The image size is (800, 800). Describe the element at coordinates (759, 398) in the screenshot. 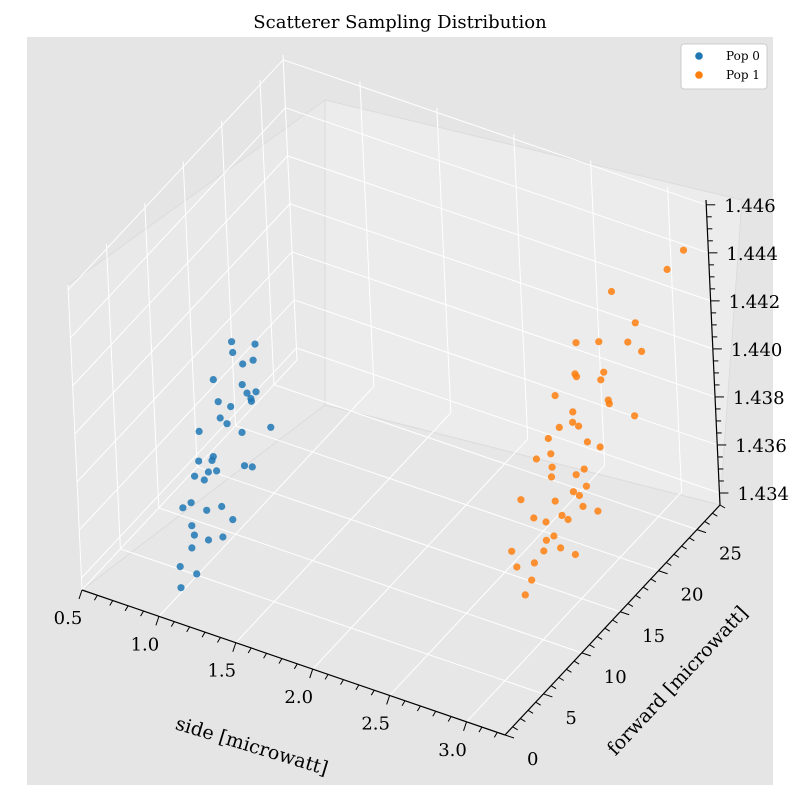

I see `z-tick-label: 1.438` at that location.